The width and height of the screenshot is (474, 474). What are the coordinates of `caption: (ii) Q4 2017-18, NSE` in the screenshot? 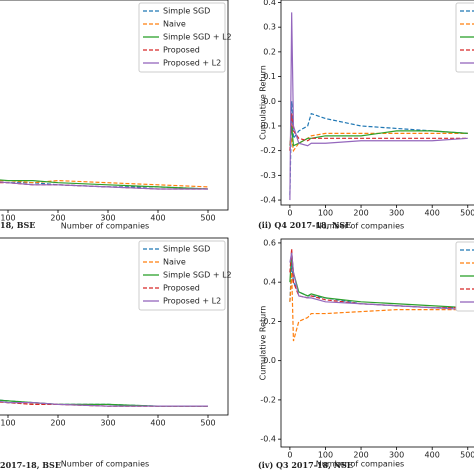 It's located at (304, 225).